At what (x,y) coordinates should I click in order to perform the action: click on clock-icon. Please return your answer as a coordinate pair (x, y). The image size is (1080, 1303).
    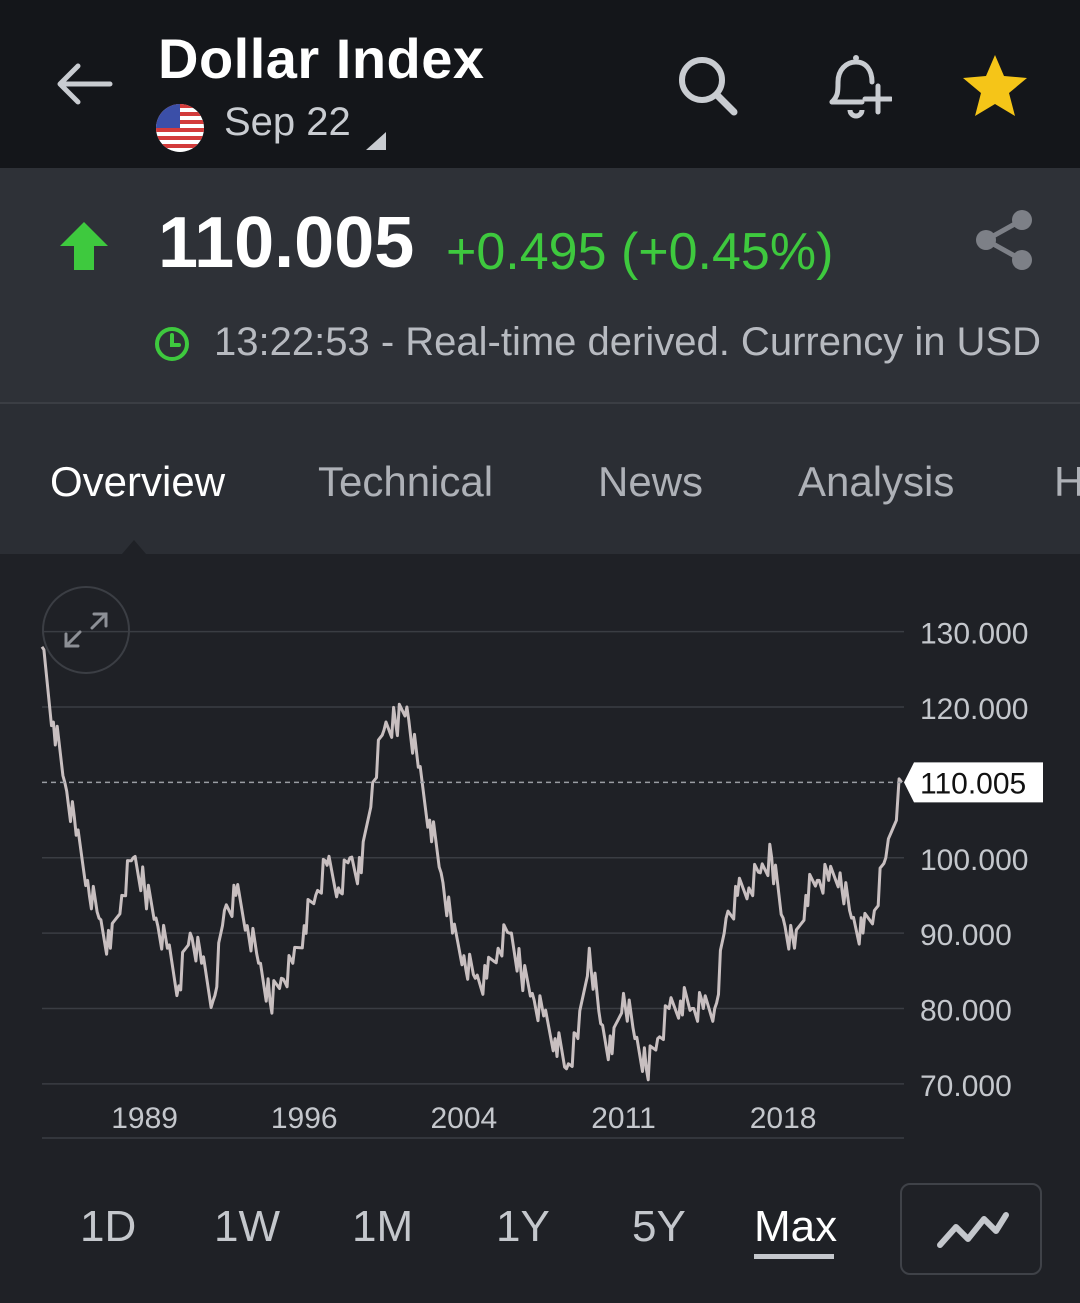
    Looking at the image, I should click on (172, 344).